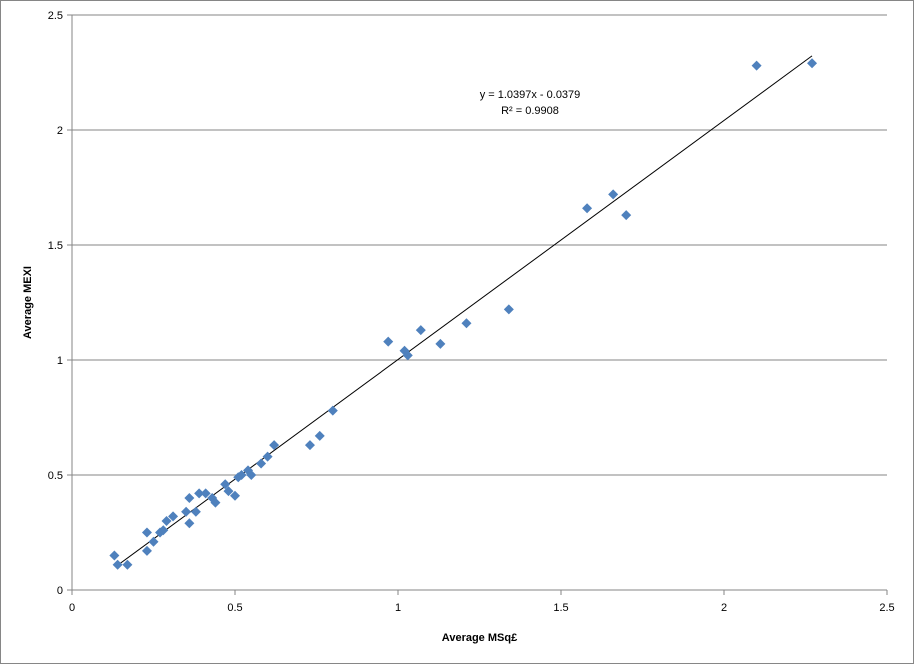 The height and width of the screenshot is (664, 914). I want to click on x-tick-label: 1, so click(398, 608).